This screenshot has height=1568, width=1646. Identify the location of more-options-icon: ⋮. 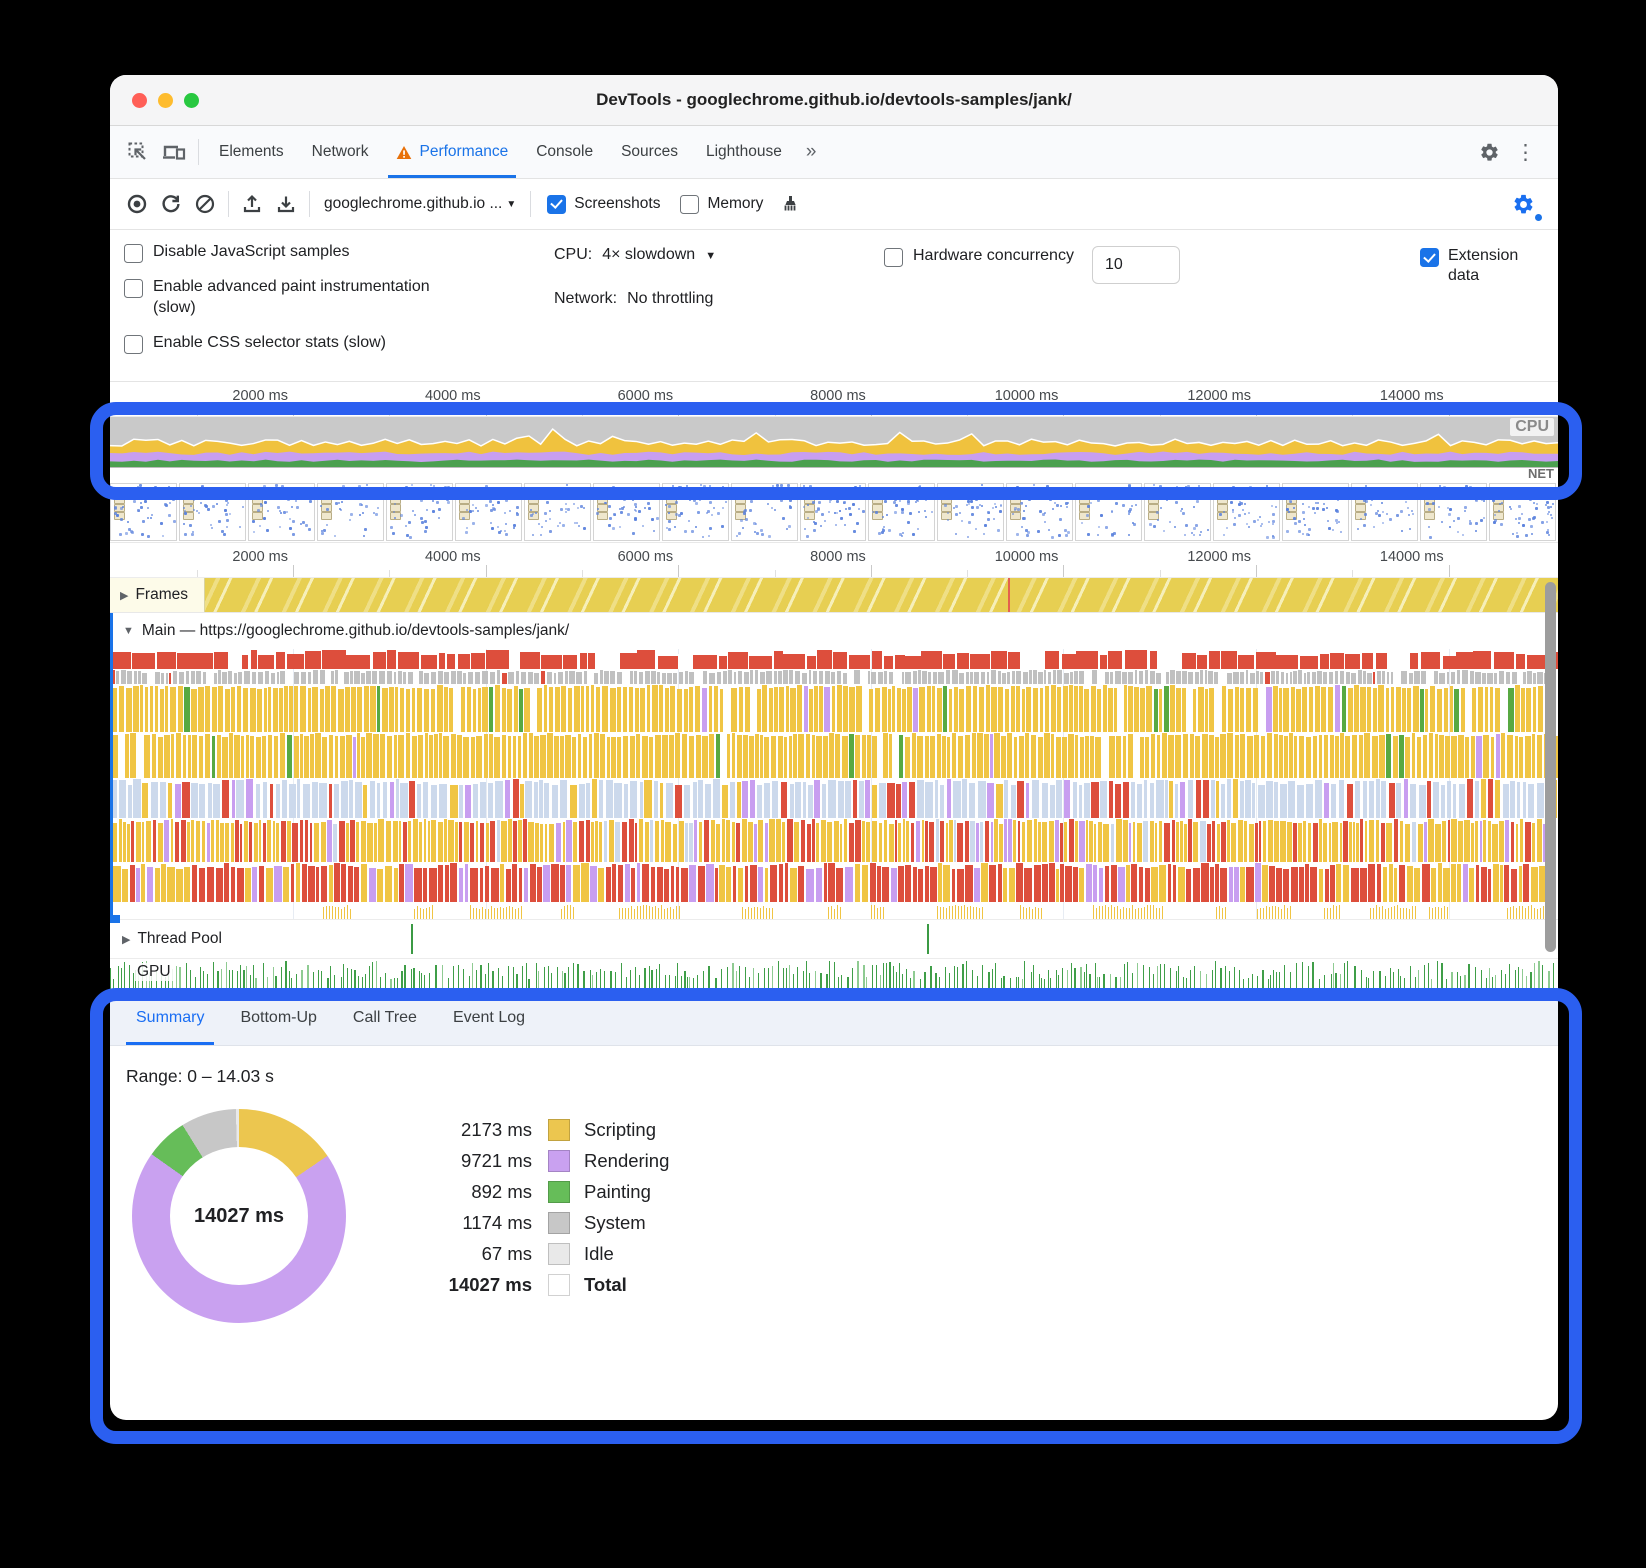
(1525, 152).